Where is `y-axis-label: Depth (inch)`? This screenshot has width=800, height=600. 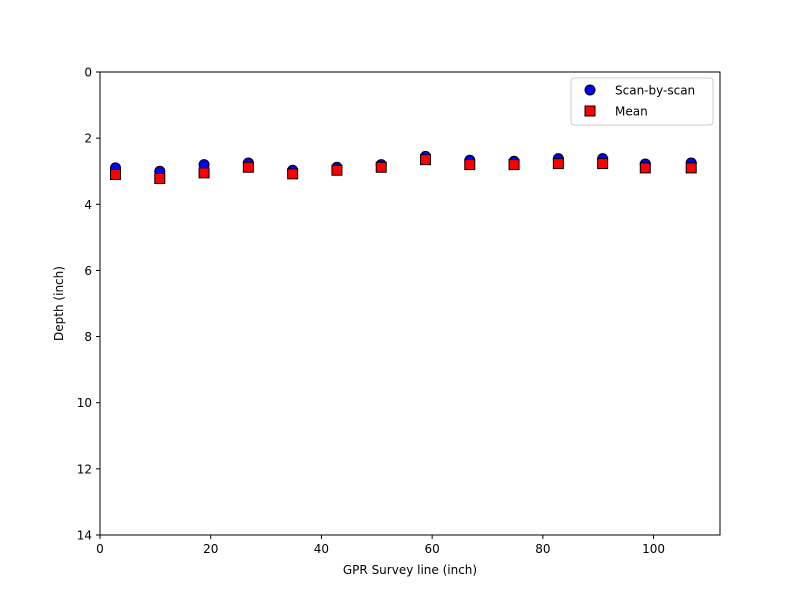
y-axis-label: Depth (inch) is located at coordinates (59, 303).